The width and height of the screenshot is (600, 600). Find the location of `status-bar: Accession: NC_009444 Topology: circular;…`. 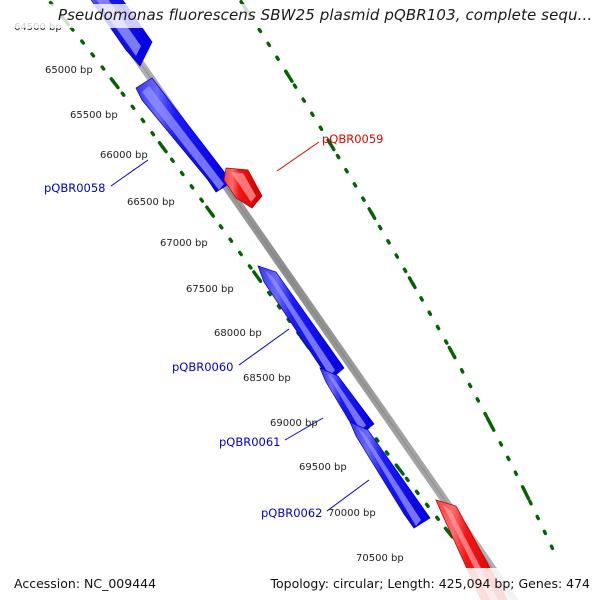

status-bar: Accession: NC_009444 Topology: circular;… is located at coordinates (300, 584).